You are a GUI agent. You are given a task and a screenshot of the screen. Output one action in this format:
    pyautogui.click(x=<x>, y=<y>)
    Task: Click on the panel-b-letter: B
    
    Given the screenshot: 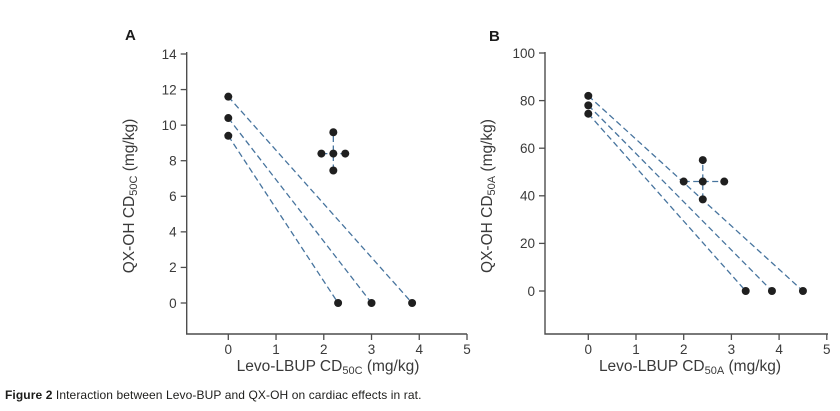 What is the action you would take?
    pyautogui.click(x=494, y=36)
    